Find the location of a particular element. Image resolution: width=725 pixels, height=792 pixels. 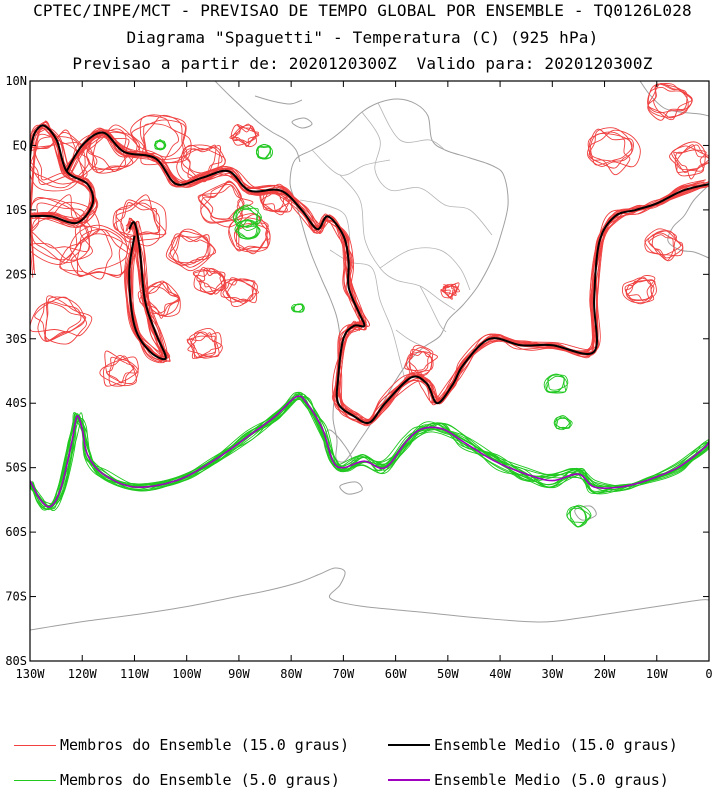

lat-tick-label: 50S is located at coordinates (16, 468).